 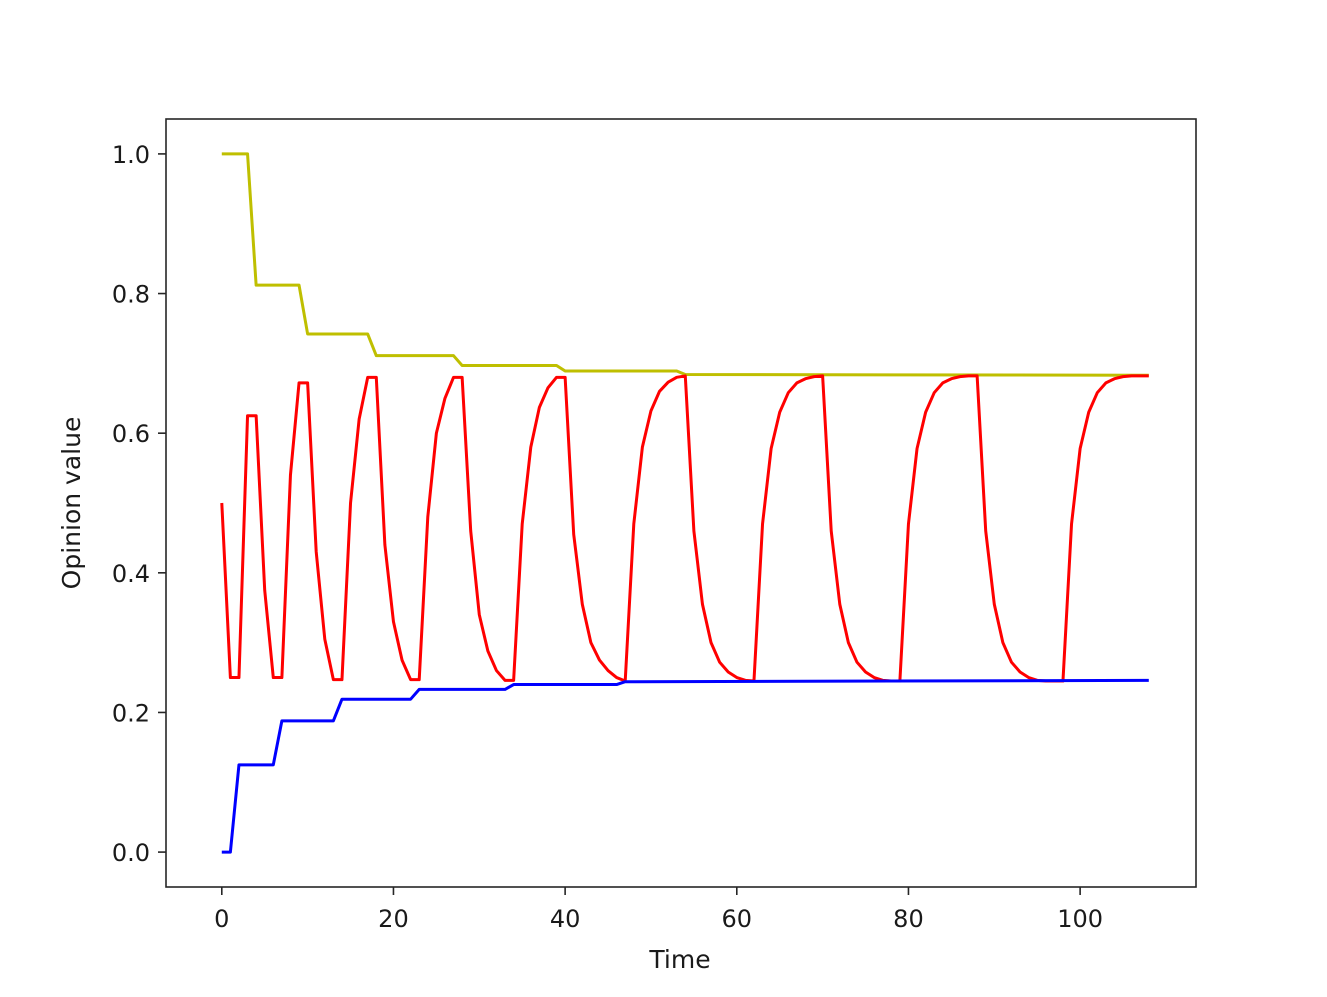 What do you see at coordinates (221, 919) in the screenshot?
I see `x-tick-label: 0` at bounding box center [221, 919].